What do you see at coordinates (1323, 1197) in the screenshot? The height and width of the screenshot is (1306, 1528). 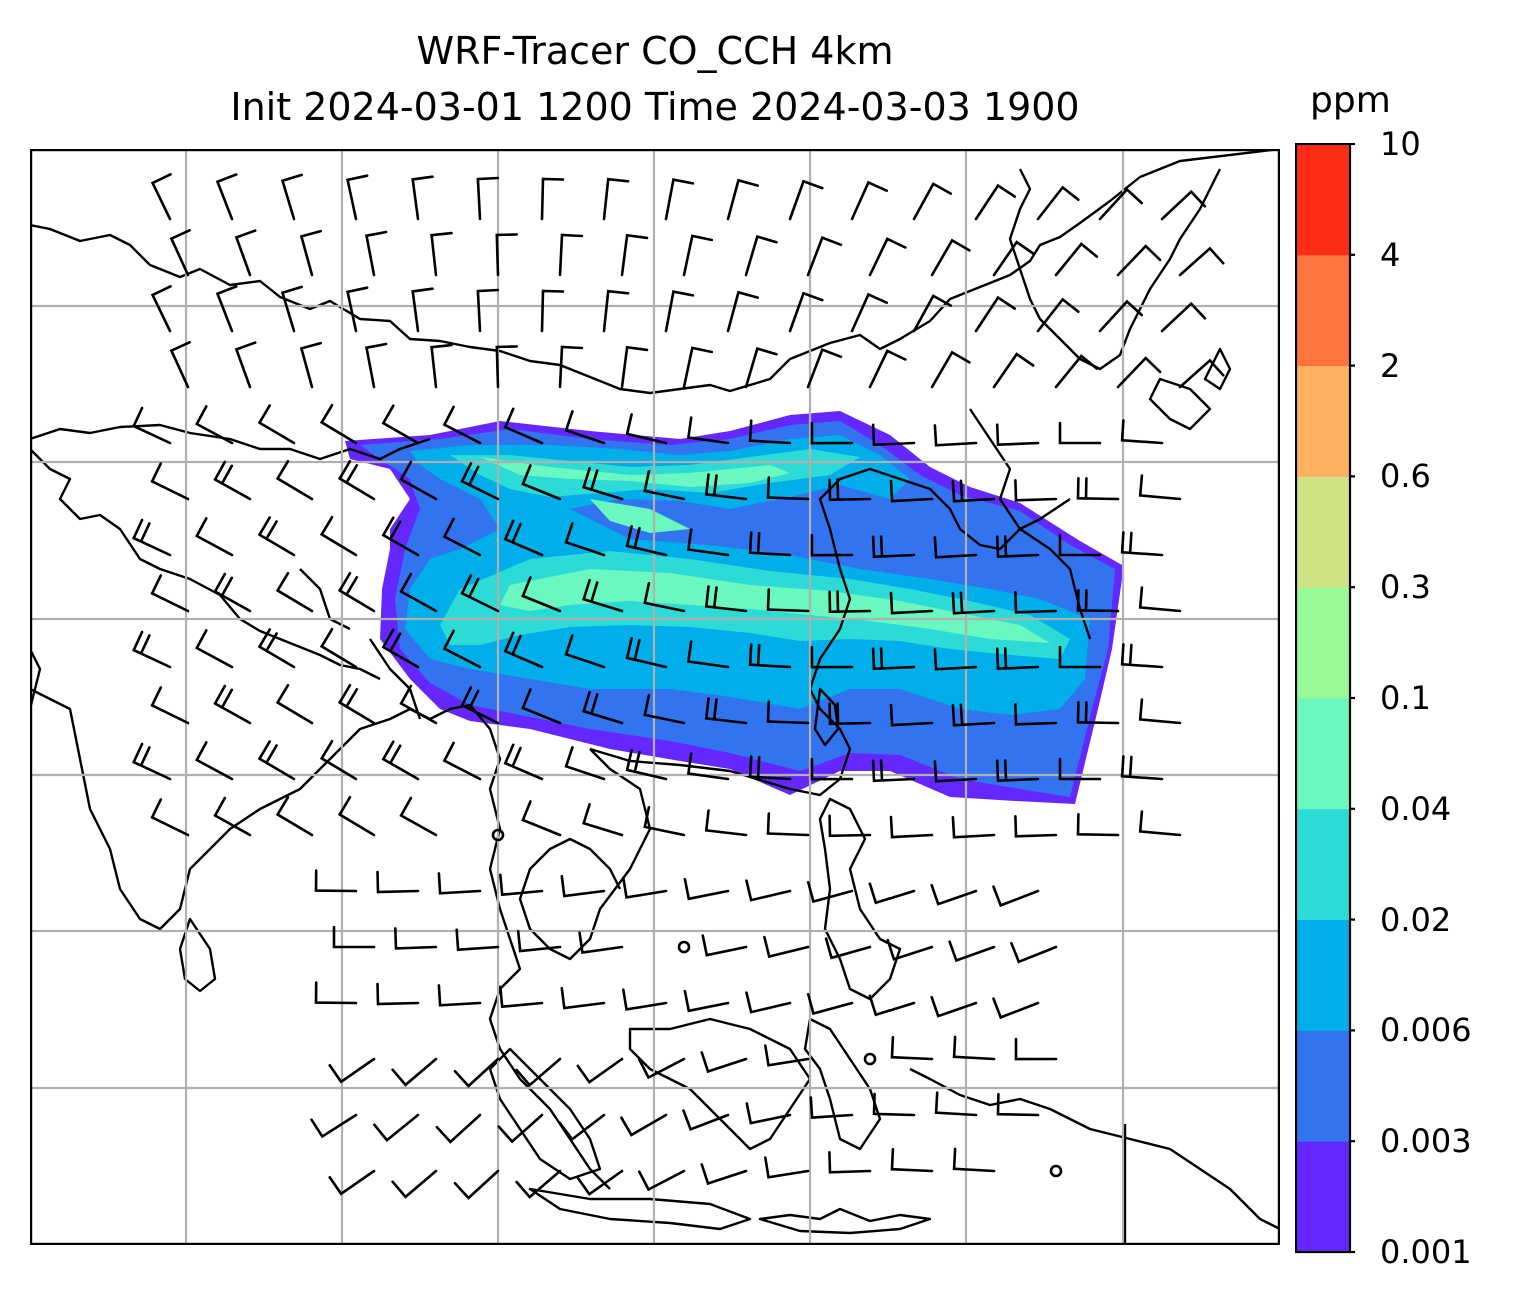 I see `colorbar-segment` at bounding box center [1323, 1197].